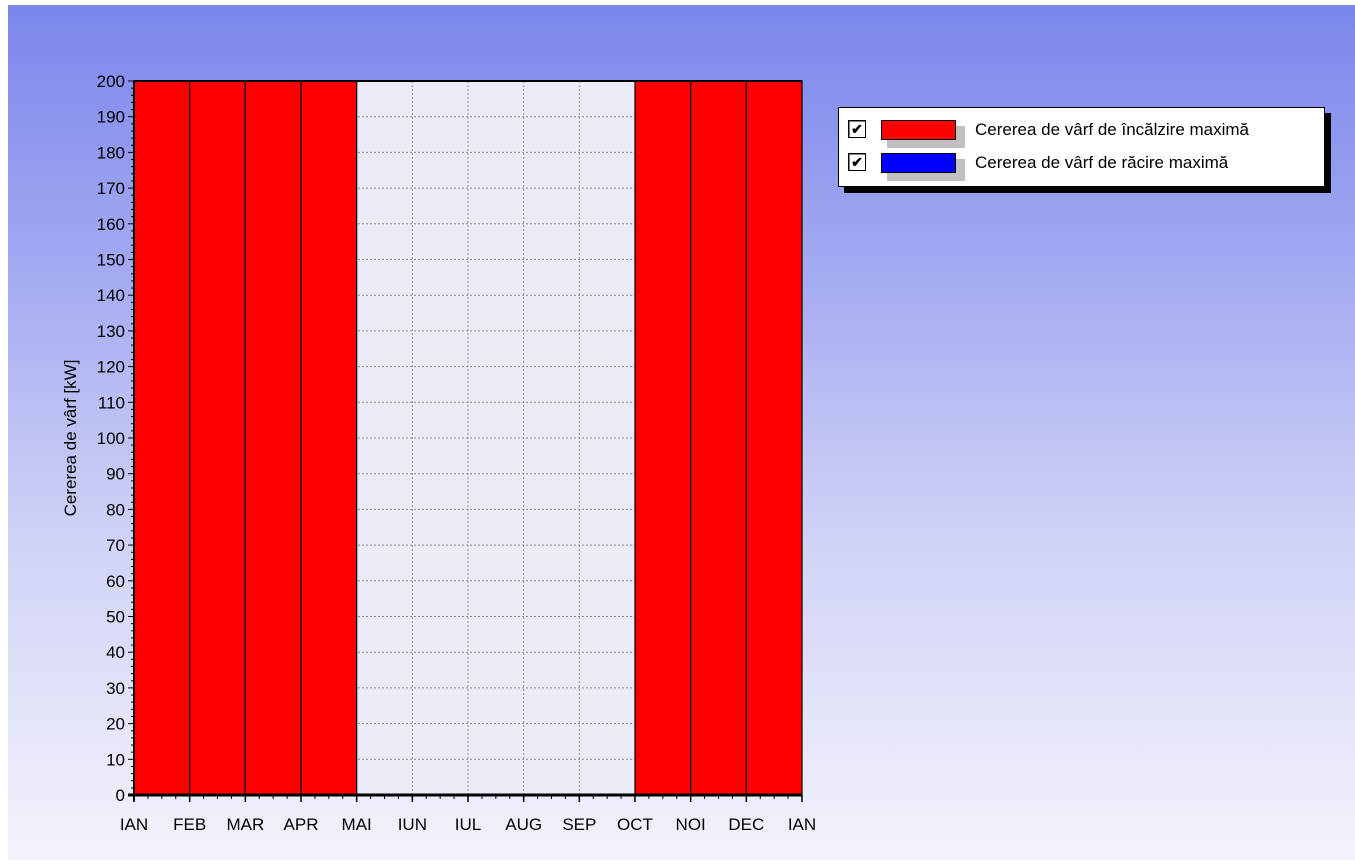  I want to click on y-tick-label: 190, so click(111, 117).